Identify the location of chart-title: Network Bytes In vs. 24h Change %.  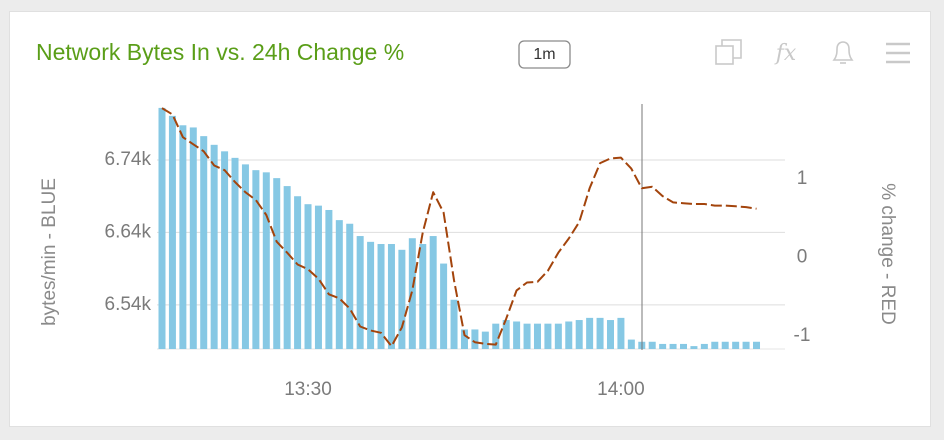
(220, 52).